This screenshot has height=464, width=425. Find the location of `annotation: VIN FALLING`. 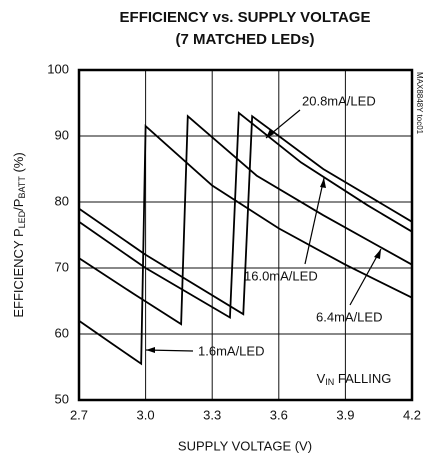

annotation: VIN FALLING is located at coordinates (354, 379).